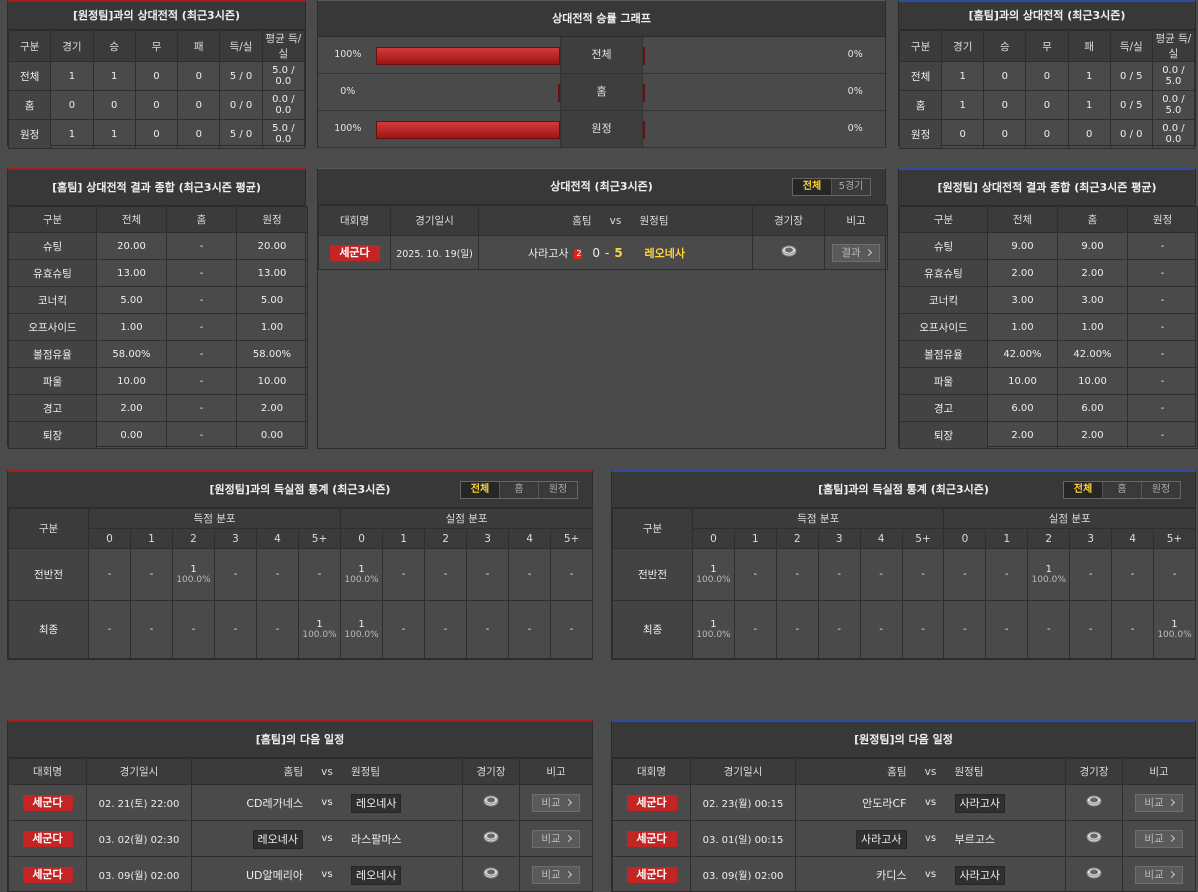 This screenshot has height=892, width=1198. I want to click on panel-title: [홈팀]의 다음 일정, so click(300, 740).